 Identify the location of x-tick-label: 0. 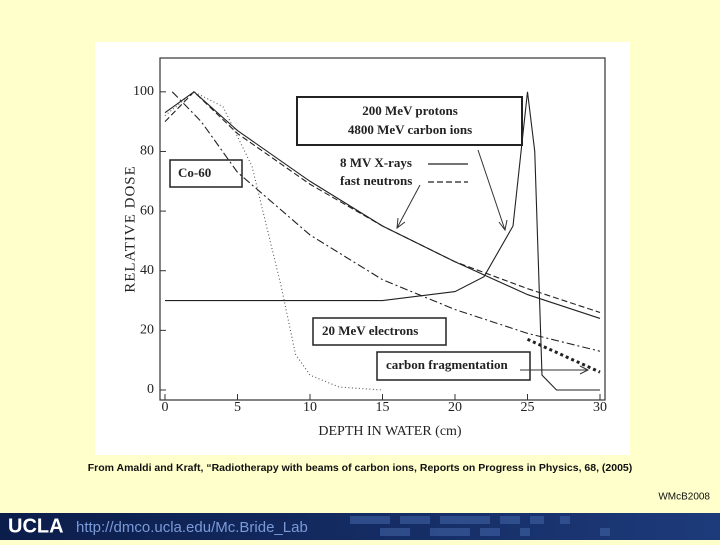
(165, 407).